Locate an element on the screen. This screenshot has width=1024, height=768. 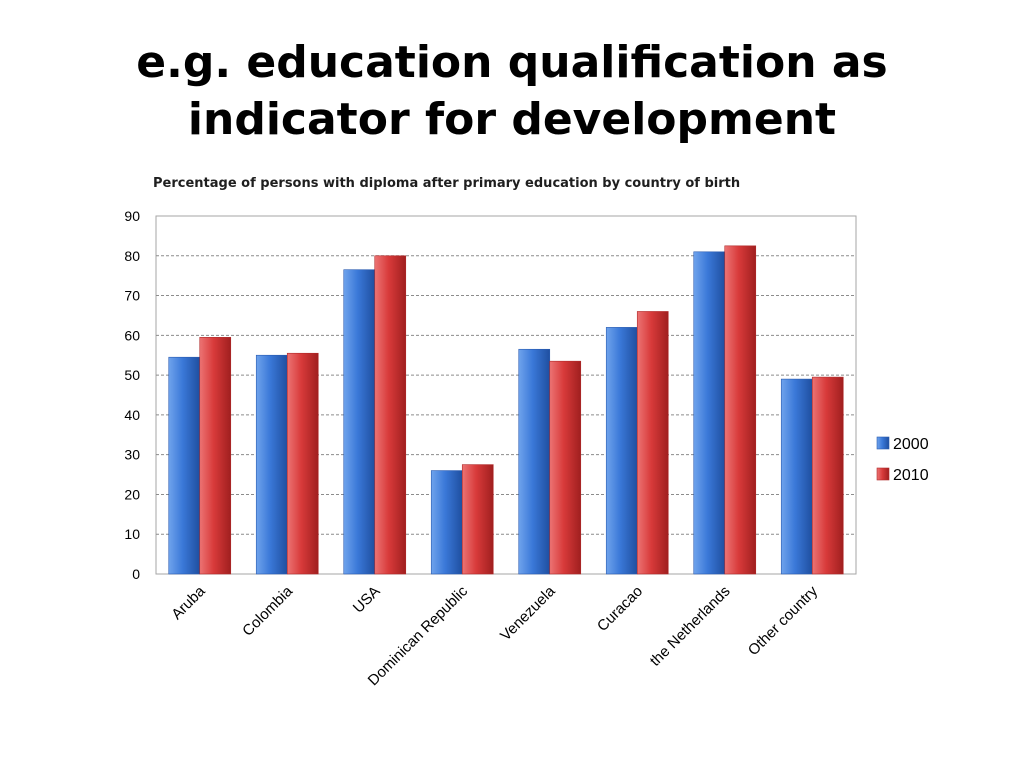
x-category-label: Venezuela is located at coordinates (528, 613).